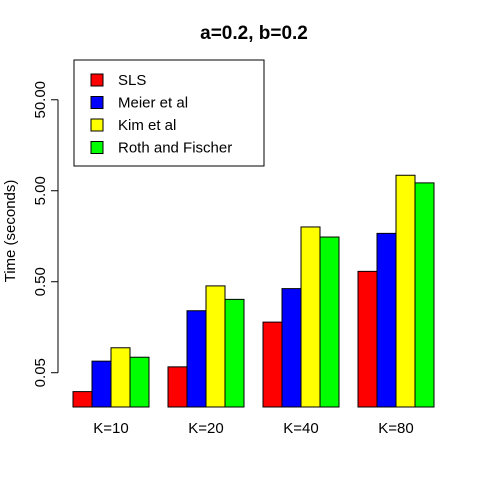 The width and height of the screenshot is (480, 480). Describe the element at coordinates (40, 100) in the screenshot. I see `y-tick-label: 50.00` at that location.